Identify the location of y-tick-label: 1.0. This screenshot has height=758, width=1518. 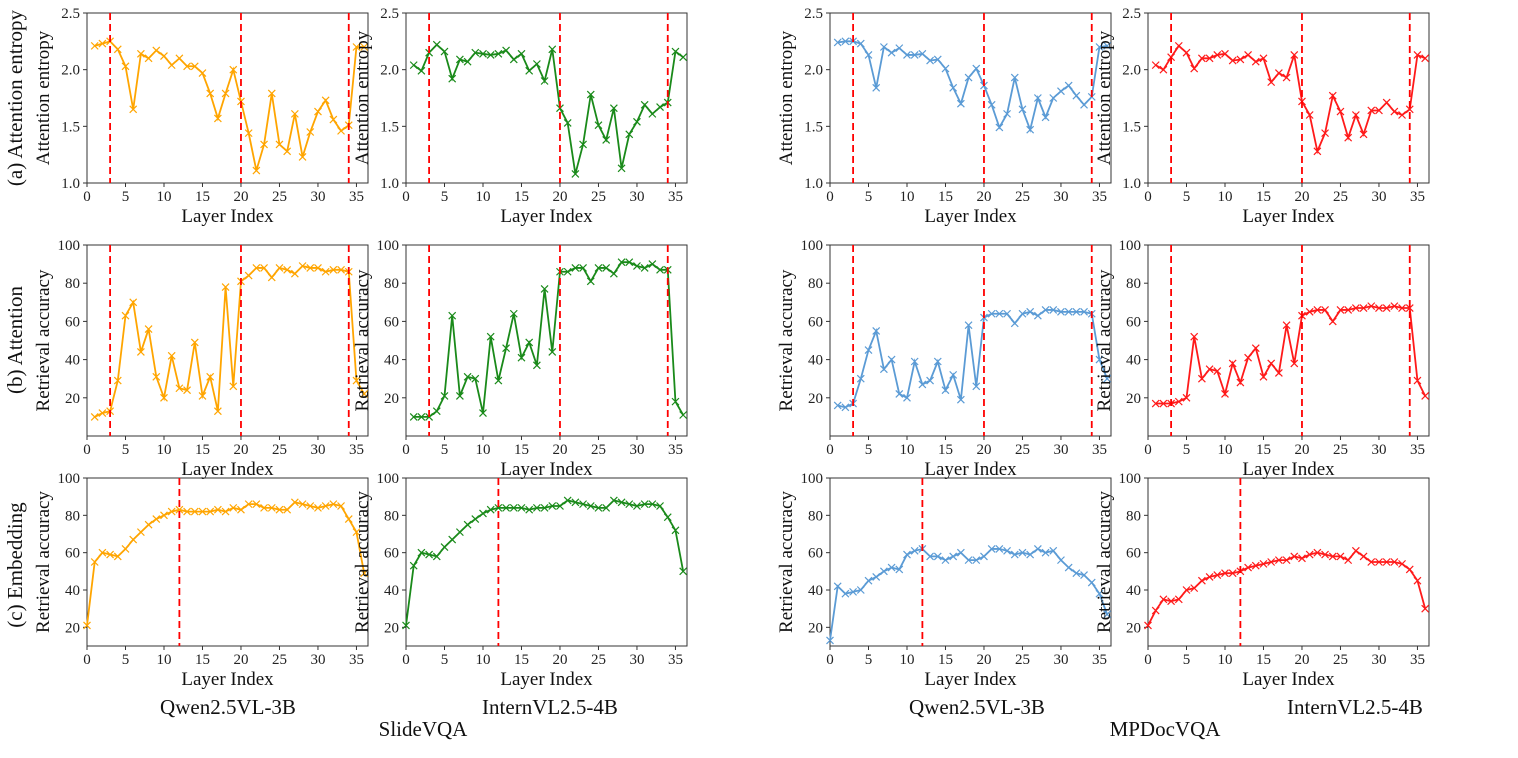
(389, 184).